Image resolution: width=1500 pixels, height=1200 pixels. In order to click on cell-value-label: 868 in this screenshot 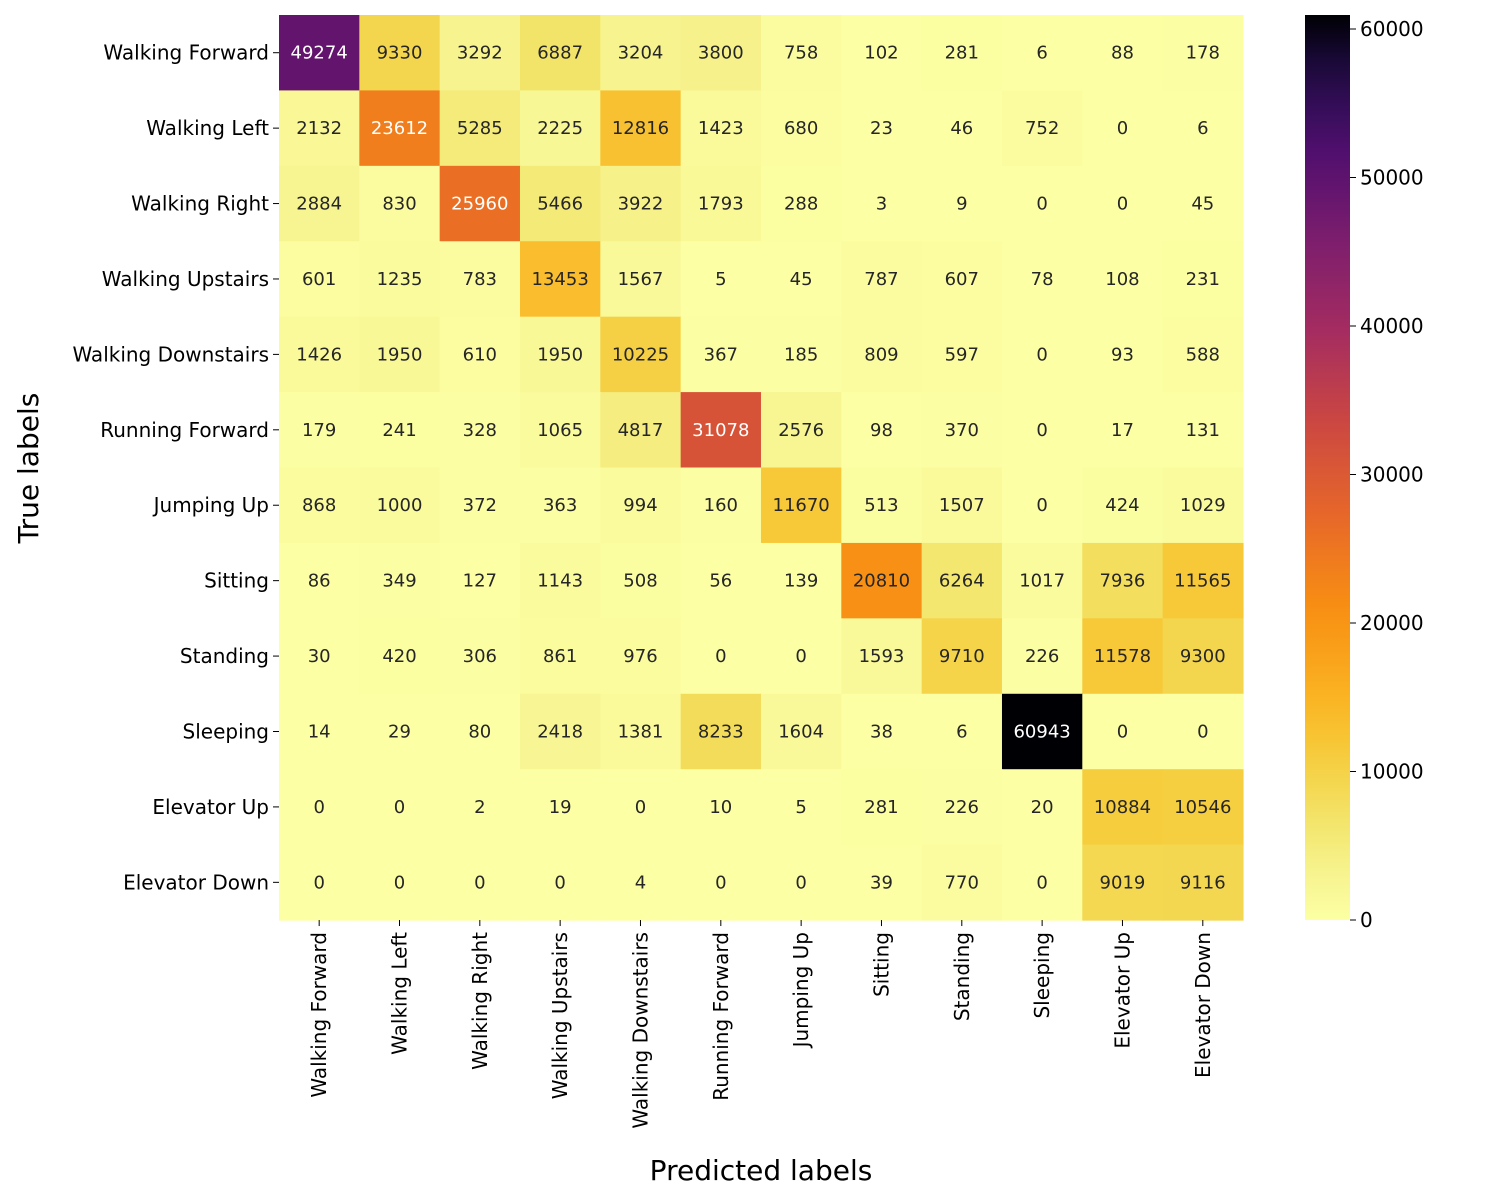, I will do `click(319, 505)`.